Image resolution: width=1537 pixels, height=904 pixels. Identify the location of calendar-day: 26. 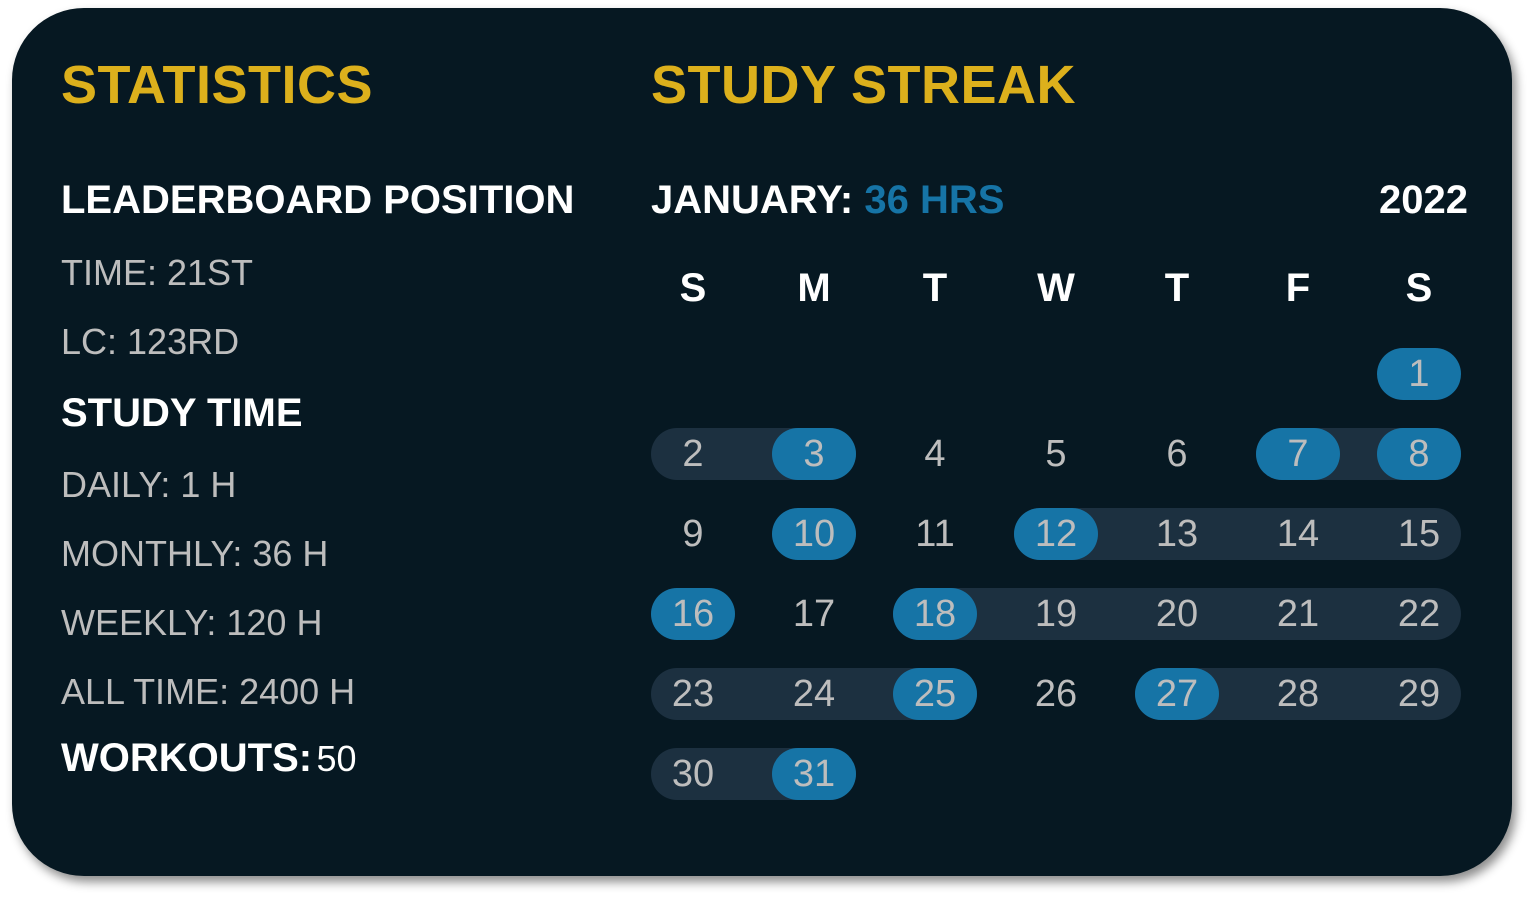
(1056, 694).